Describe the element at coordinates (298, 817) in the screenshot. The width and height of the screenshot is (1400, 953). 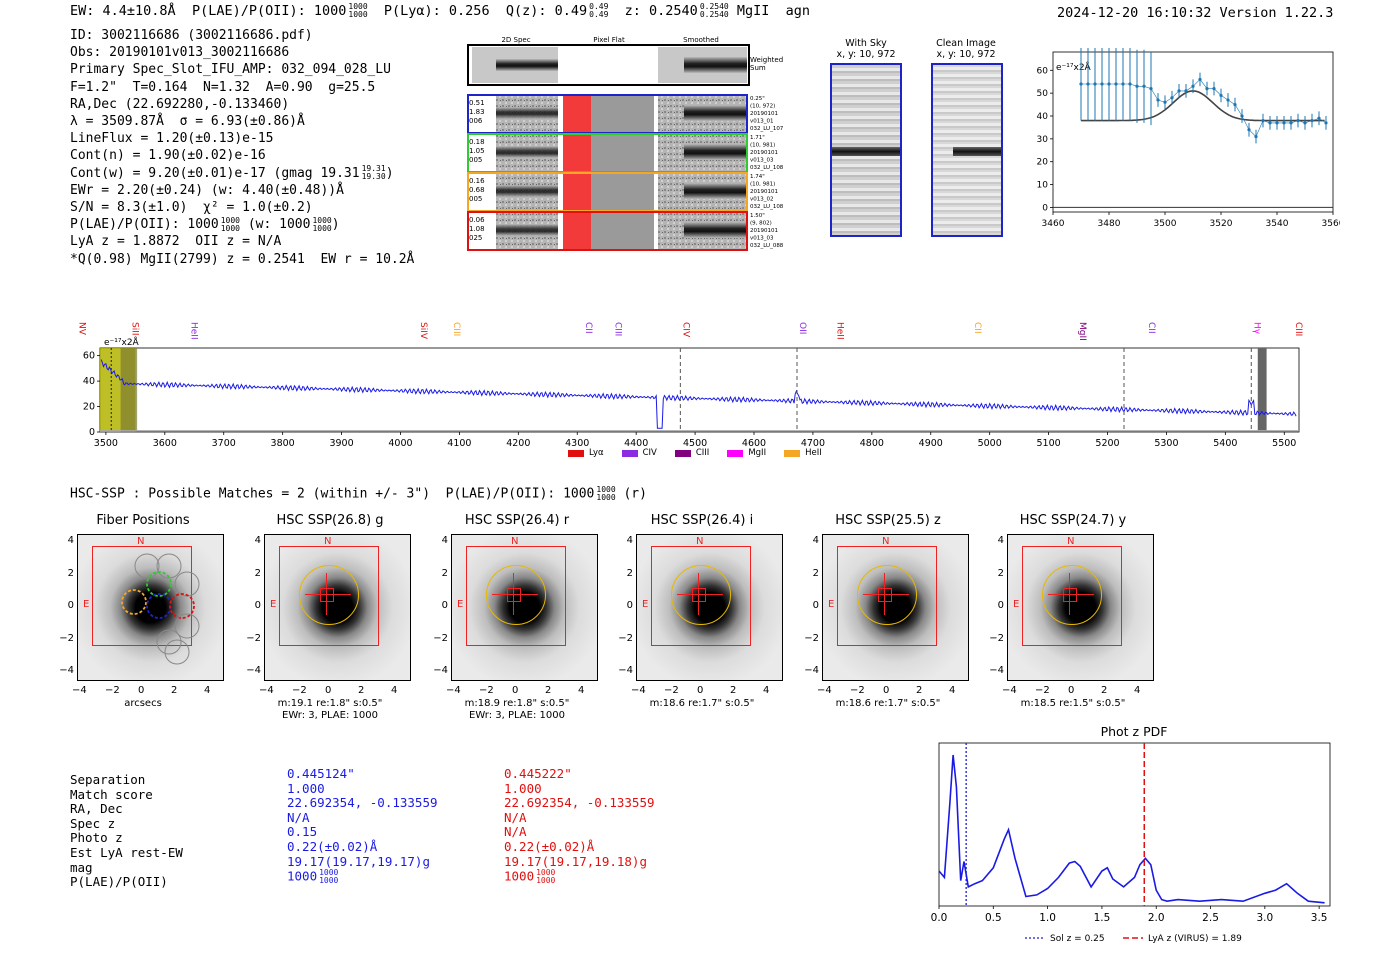
I see `match-value: N/A` at that location.